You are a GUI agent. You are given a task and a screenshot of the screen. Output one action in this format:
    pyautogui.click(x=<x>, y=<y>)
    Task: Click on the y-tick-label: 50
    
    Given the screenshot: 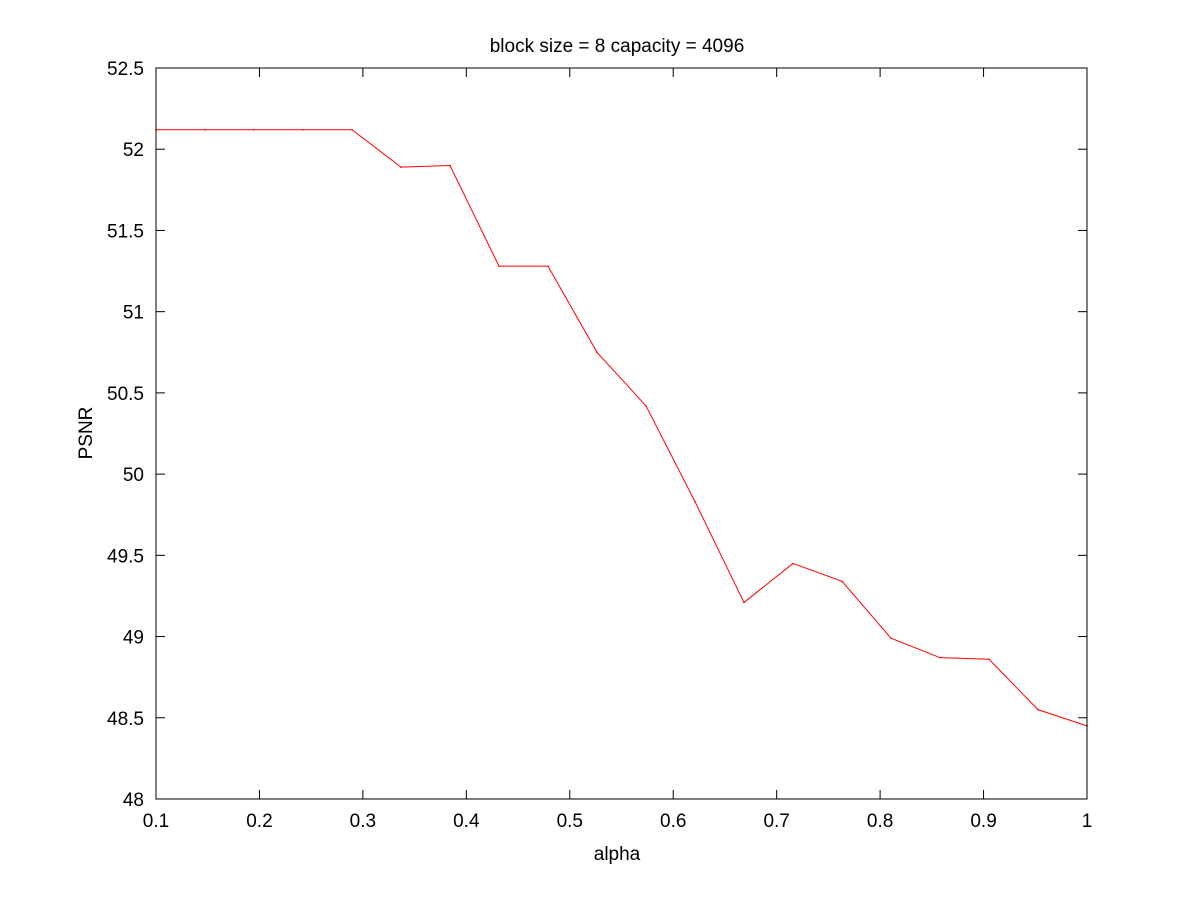 What is the action you would take?
    pyautogui.click(x=133, y=475)
    